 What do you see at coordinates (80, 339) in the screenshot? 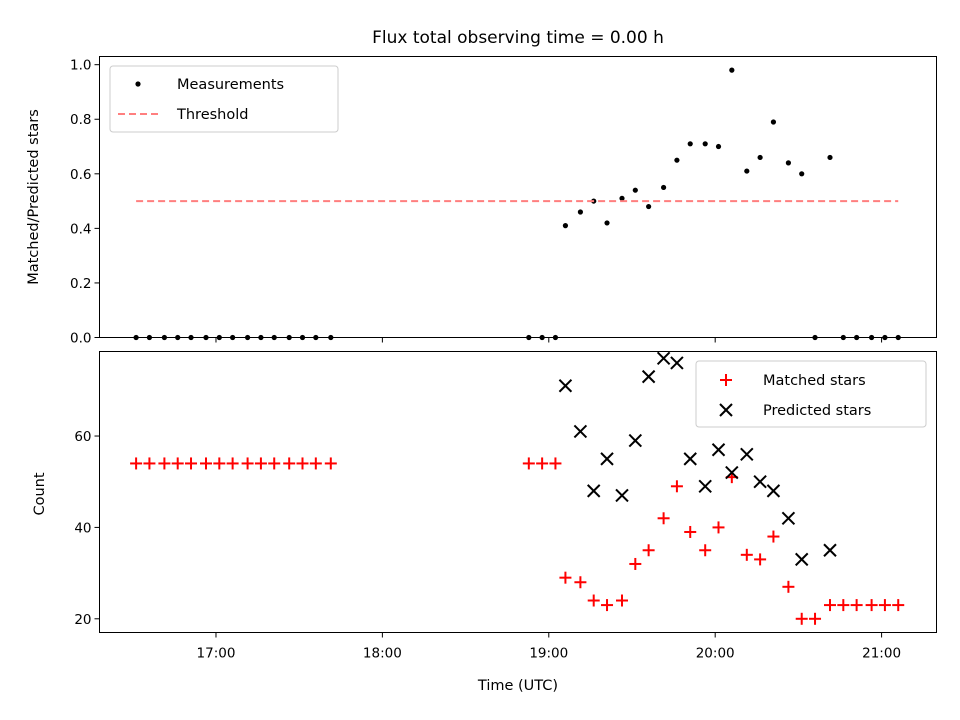
I see `top-y-tick-label: 0.0` at bounding box center [80, 339].